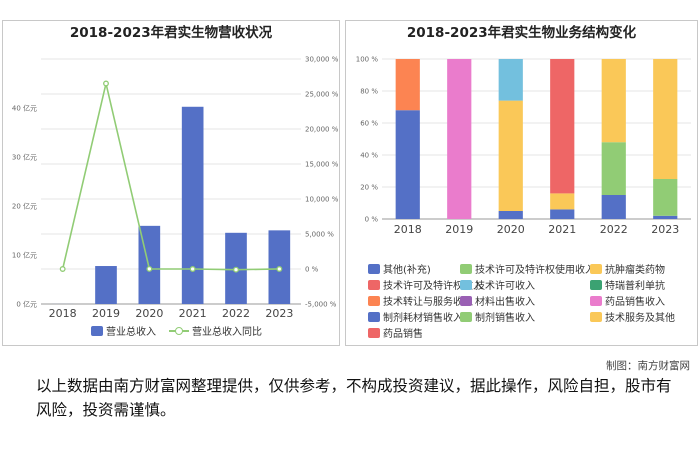 This screenshot has height=467, width=700. Describe the element at coordinates (24, 255) in the screenshot. I see `y-left-tick-label: 10 亿元` at that location.